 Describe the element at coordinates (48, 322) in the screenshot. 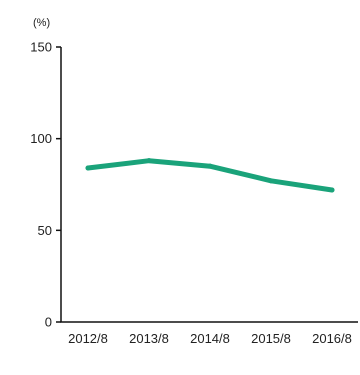

I see `y-tick-label: 0` at that location.